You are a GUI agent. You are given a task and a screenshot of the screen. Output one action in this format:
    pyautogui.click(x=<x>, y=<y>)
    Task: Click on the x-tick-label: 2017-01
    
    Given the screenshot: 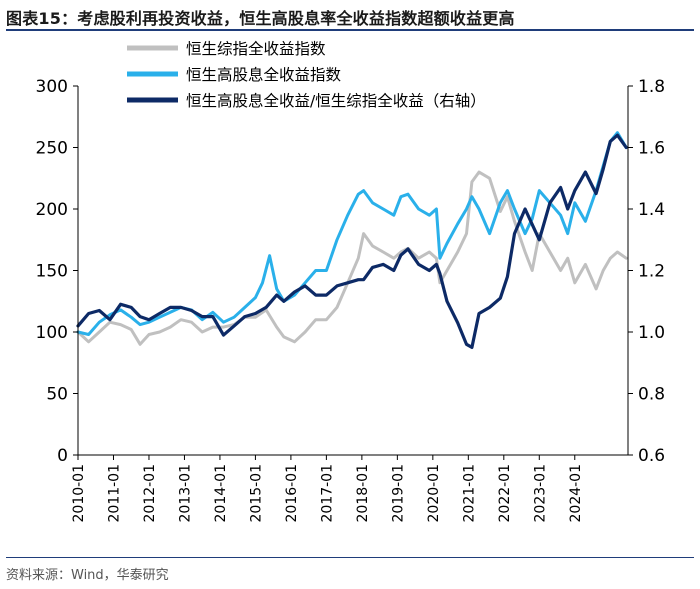 What is the action you would take?
    pyautogui.click(x=327, y=493)
    